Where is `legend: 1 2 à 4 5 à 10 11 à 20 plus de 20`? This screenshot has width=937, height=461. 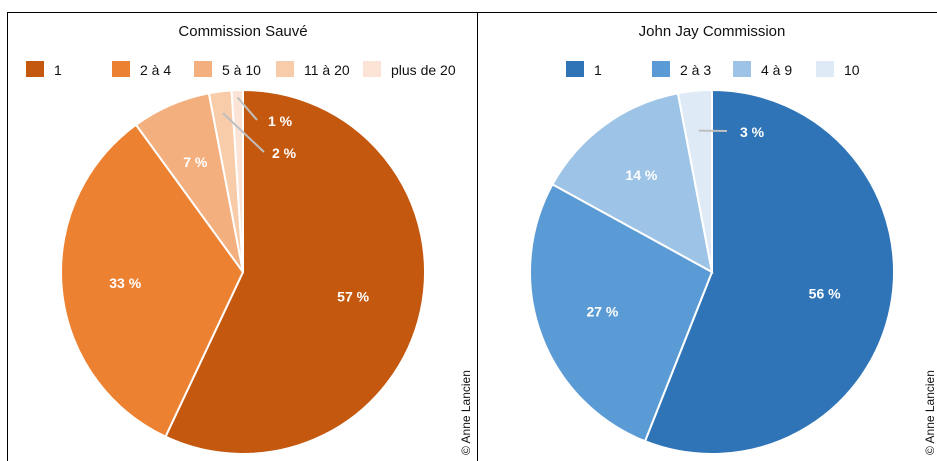 legend: 1 2 à 4 5 à 10 11 à 20 plus de 20 is located at coordinates (241, 69).